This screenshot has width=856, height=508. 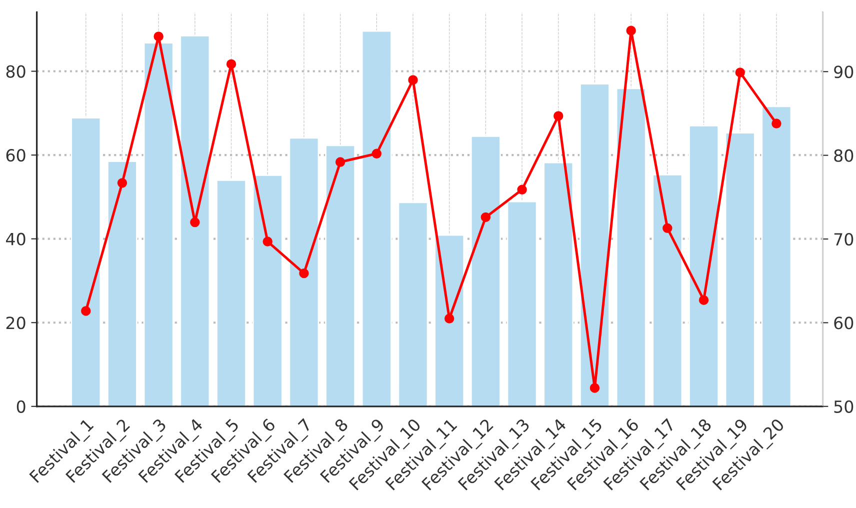 I want to click on y-tick-label: 60, so click(x=16, y=155).